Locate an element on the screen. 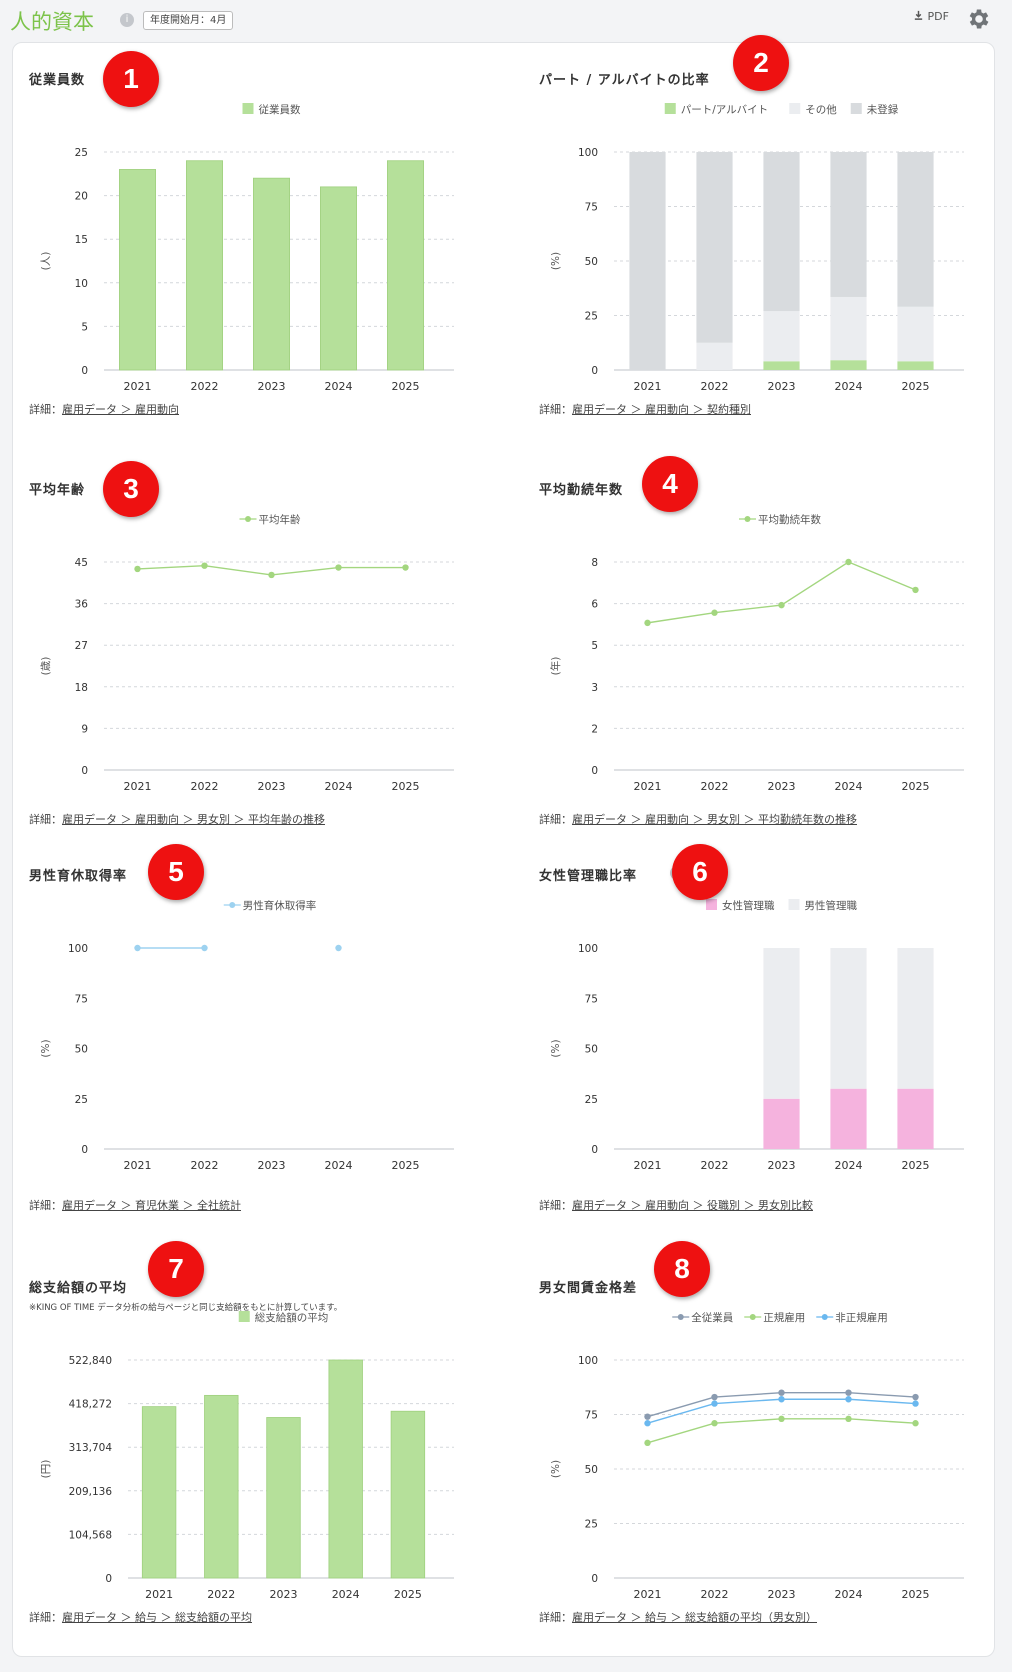  detail-prefix: 詳細： is located at coordinates (555, 1205).